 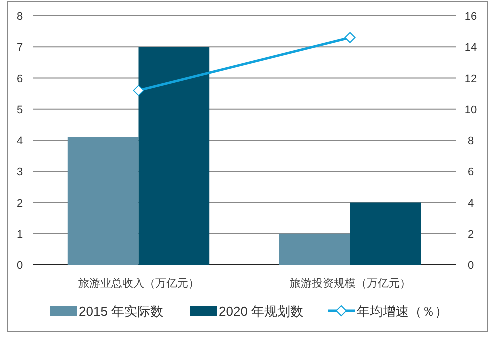 I want to click on y-tick-label: 0, so click(x=20, y=266).